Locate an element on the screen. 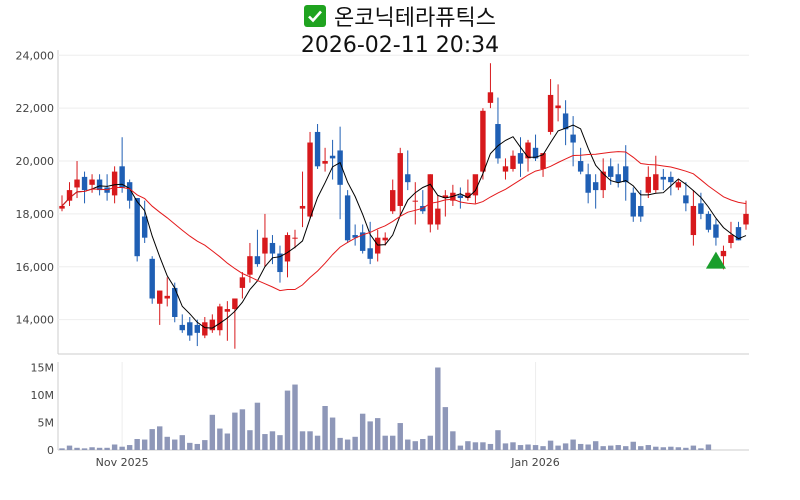 The image size is (800, 500). price-tick-label: 18,000 is located at coordinates (35, 214).